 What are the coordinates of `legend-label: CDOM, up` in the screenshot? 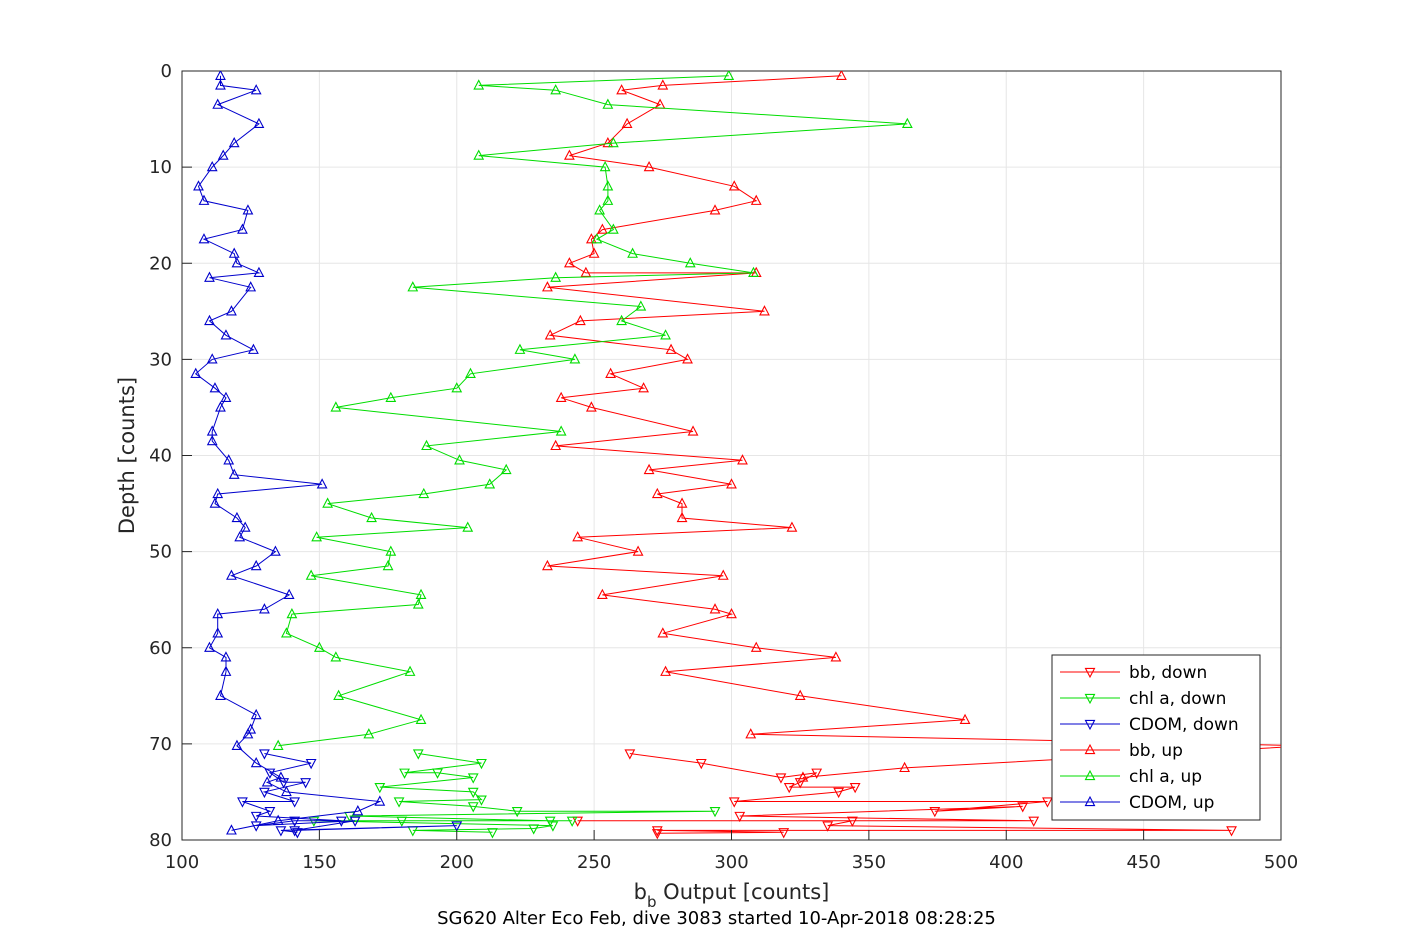 It's located at (1171, 803).